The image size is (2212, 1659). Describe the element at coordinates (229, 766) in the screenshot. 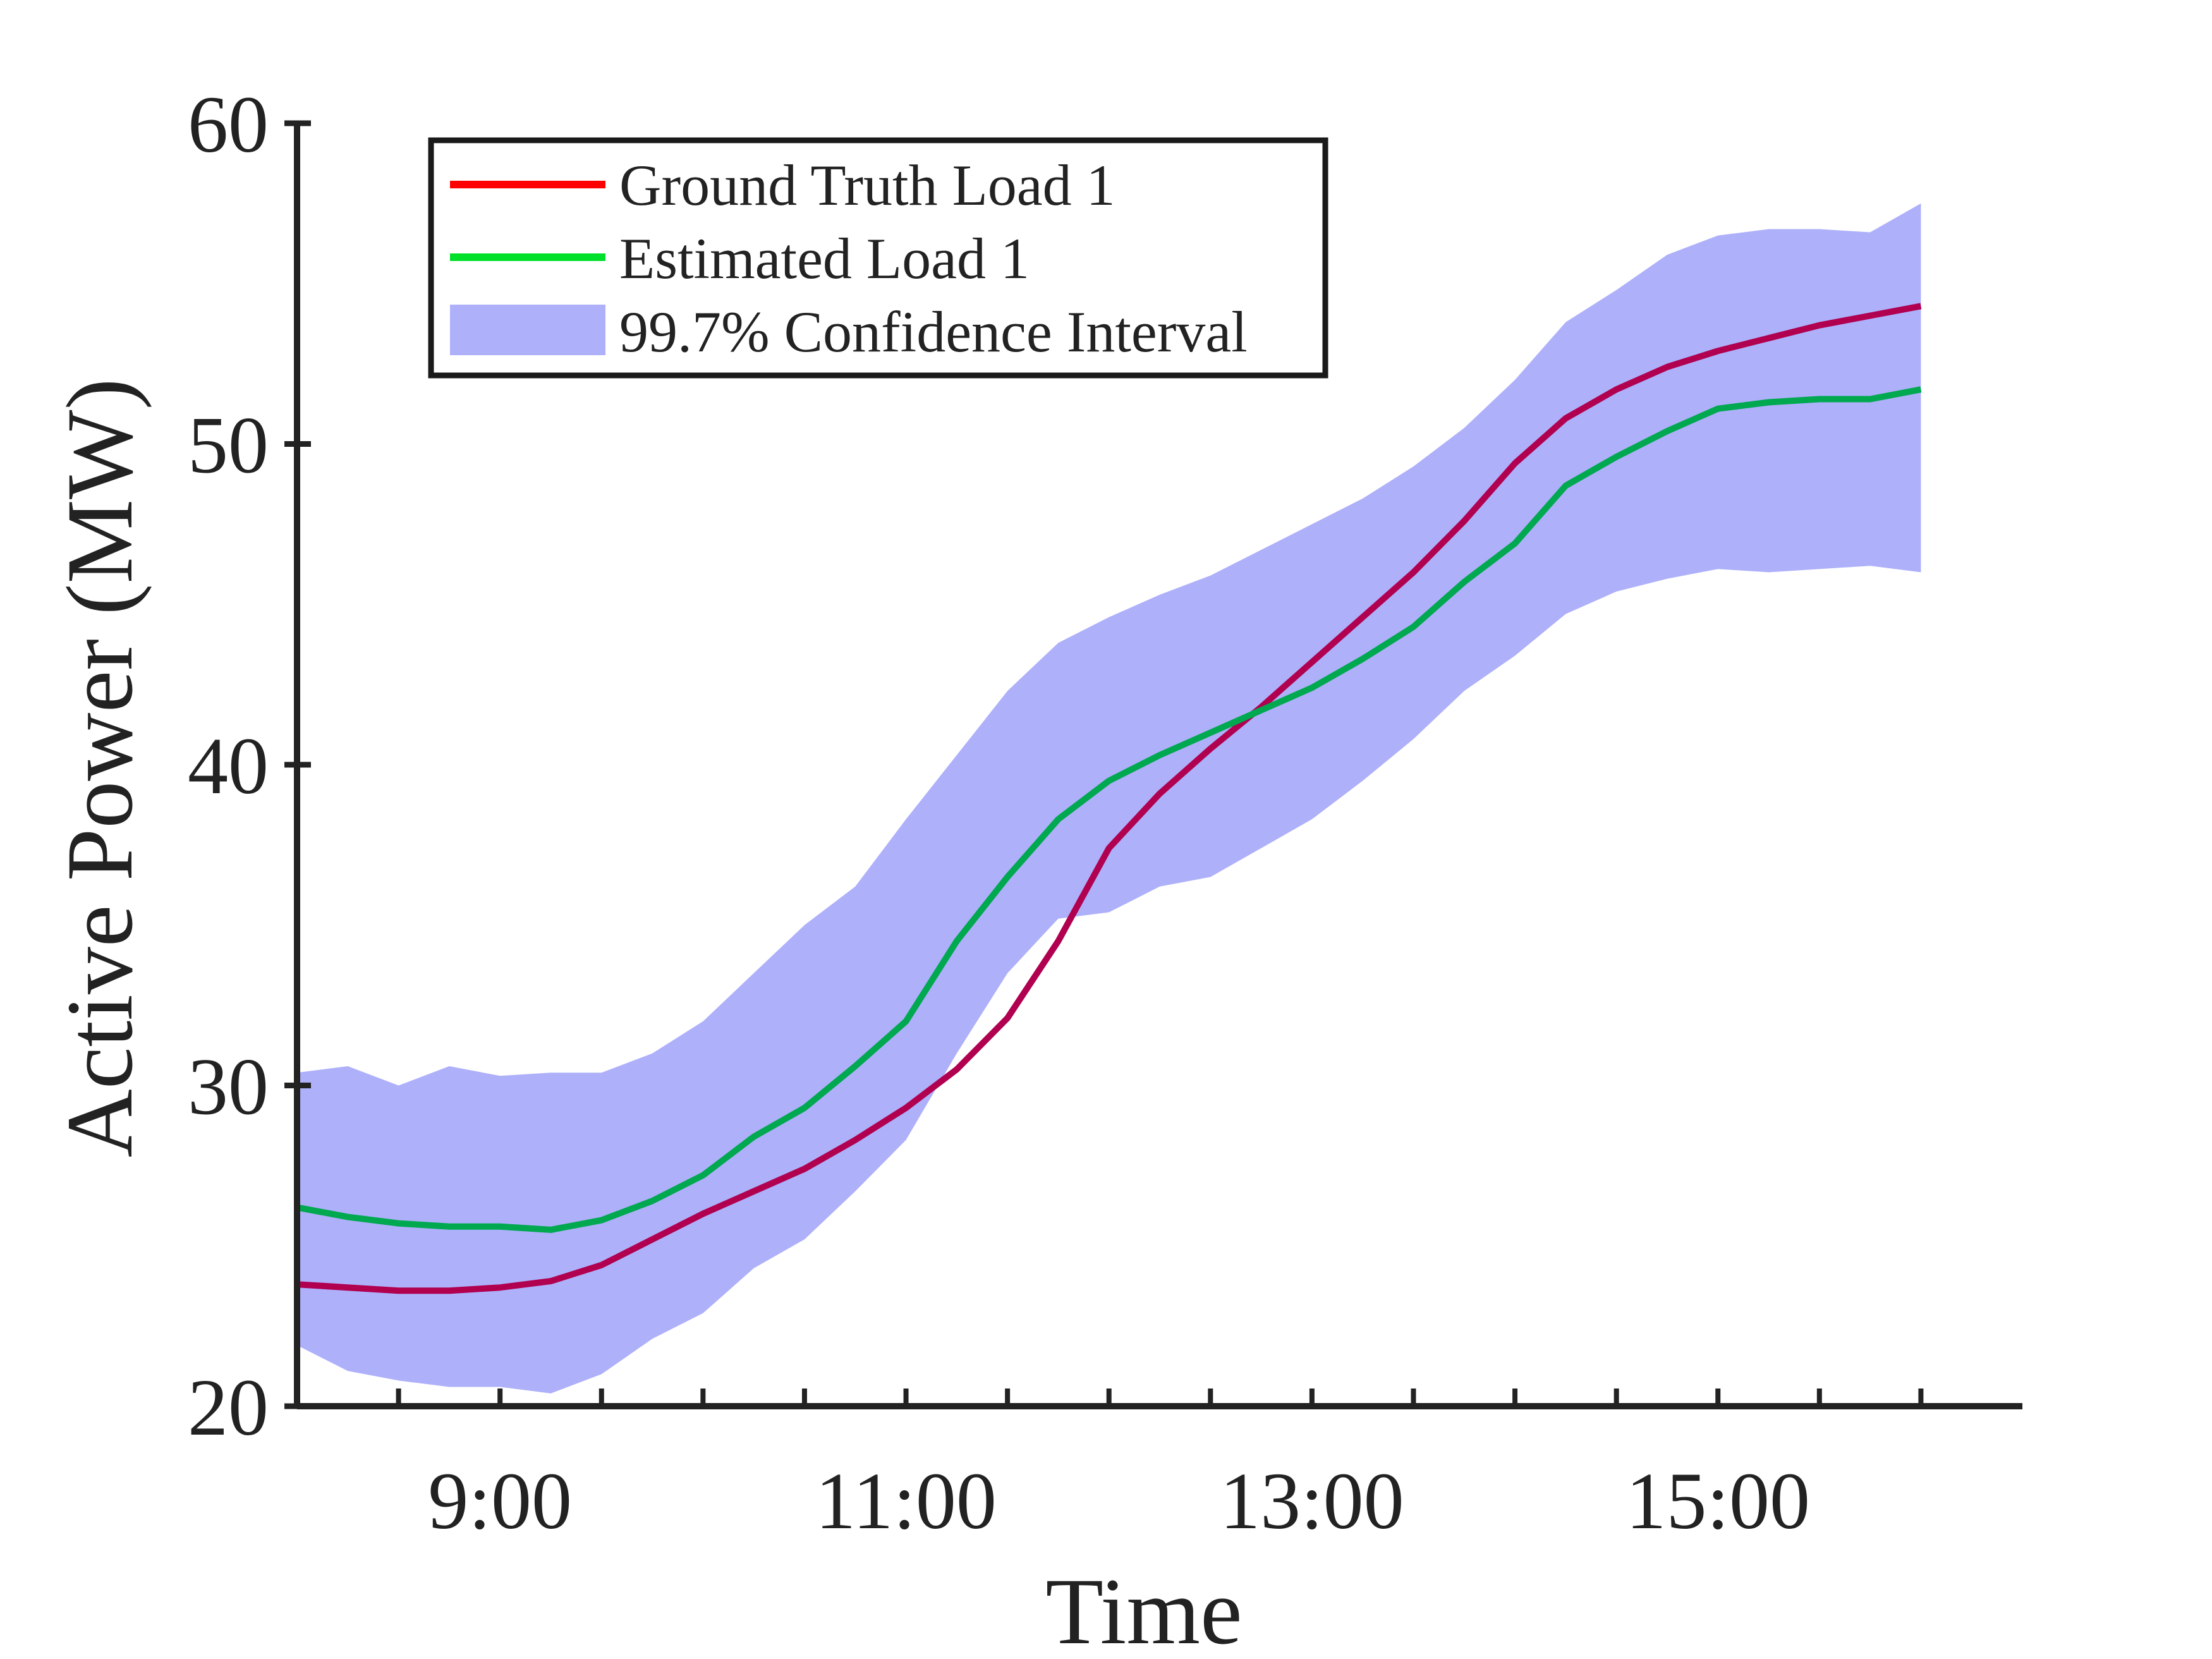

I see `y-tick-label: 40` at that location.